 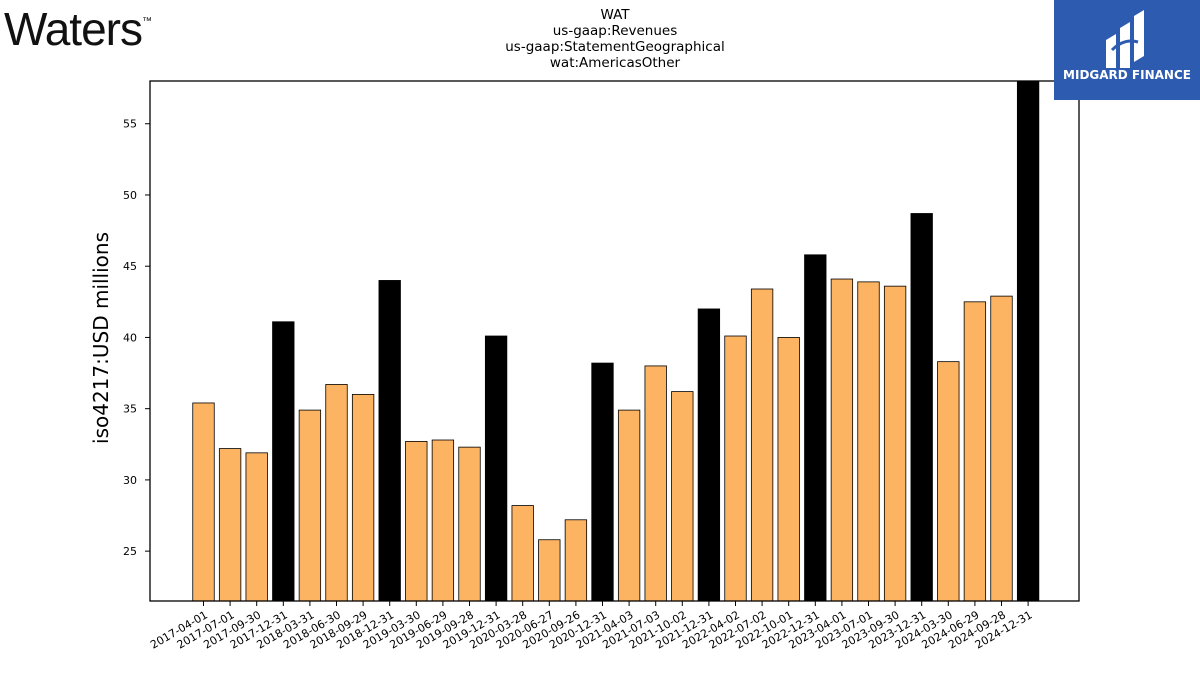 What do you see at coordinates (130, 551) in the screenshot?
I see `y-tick-label: 25` at bounding box center [130, 551].